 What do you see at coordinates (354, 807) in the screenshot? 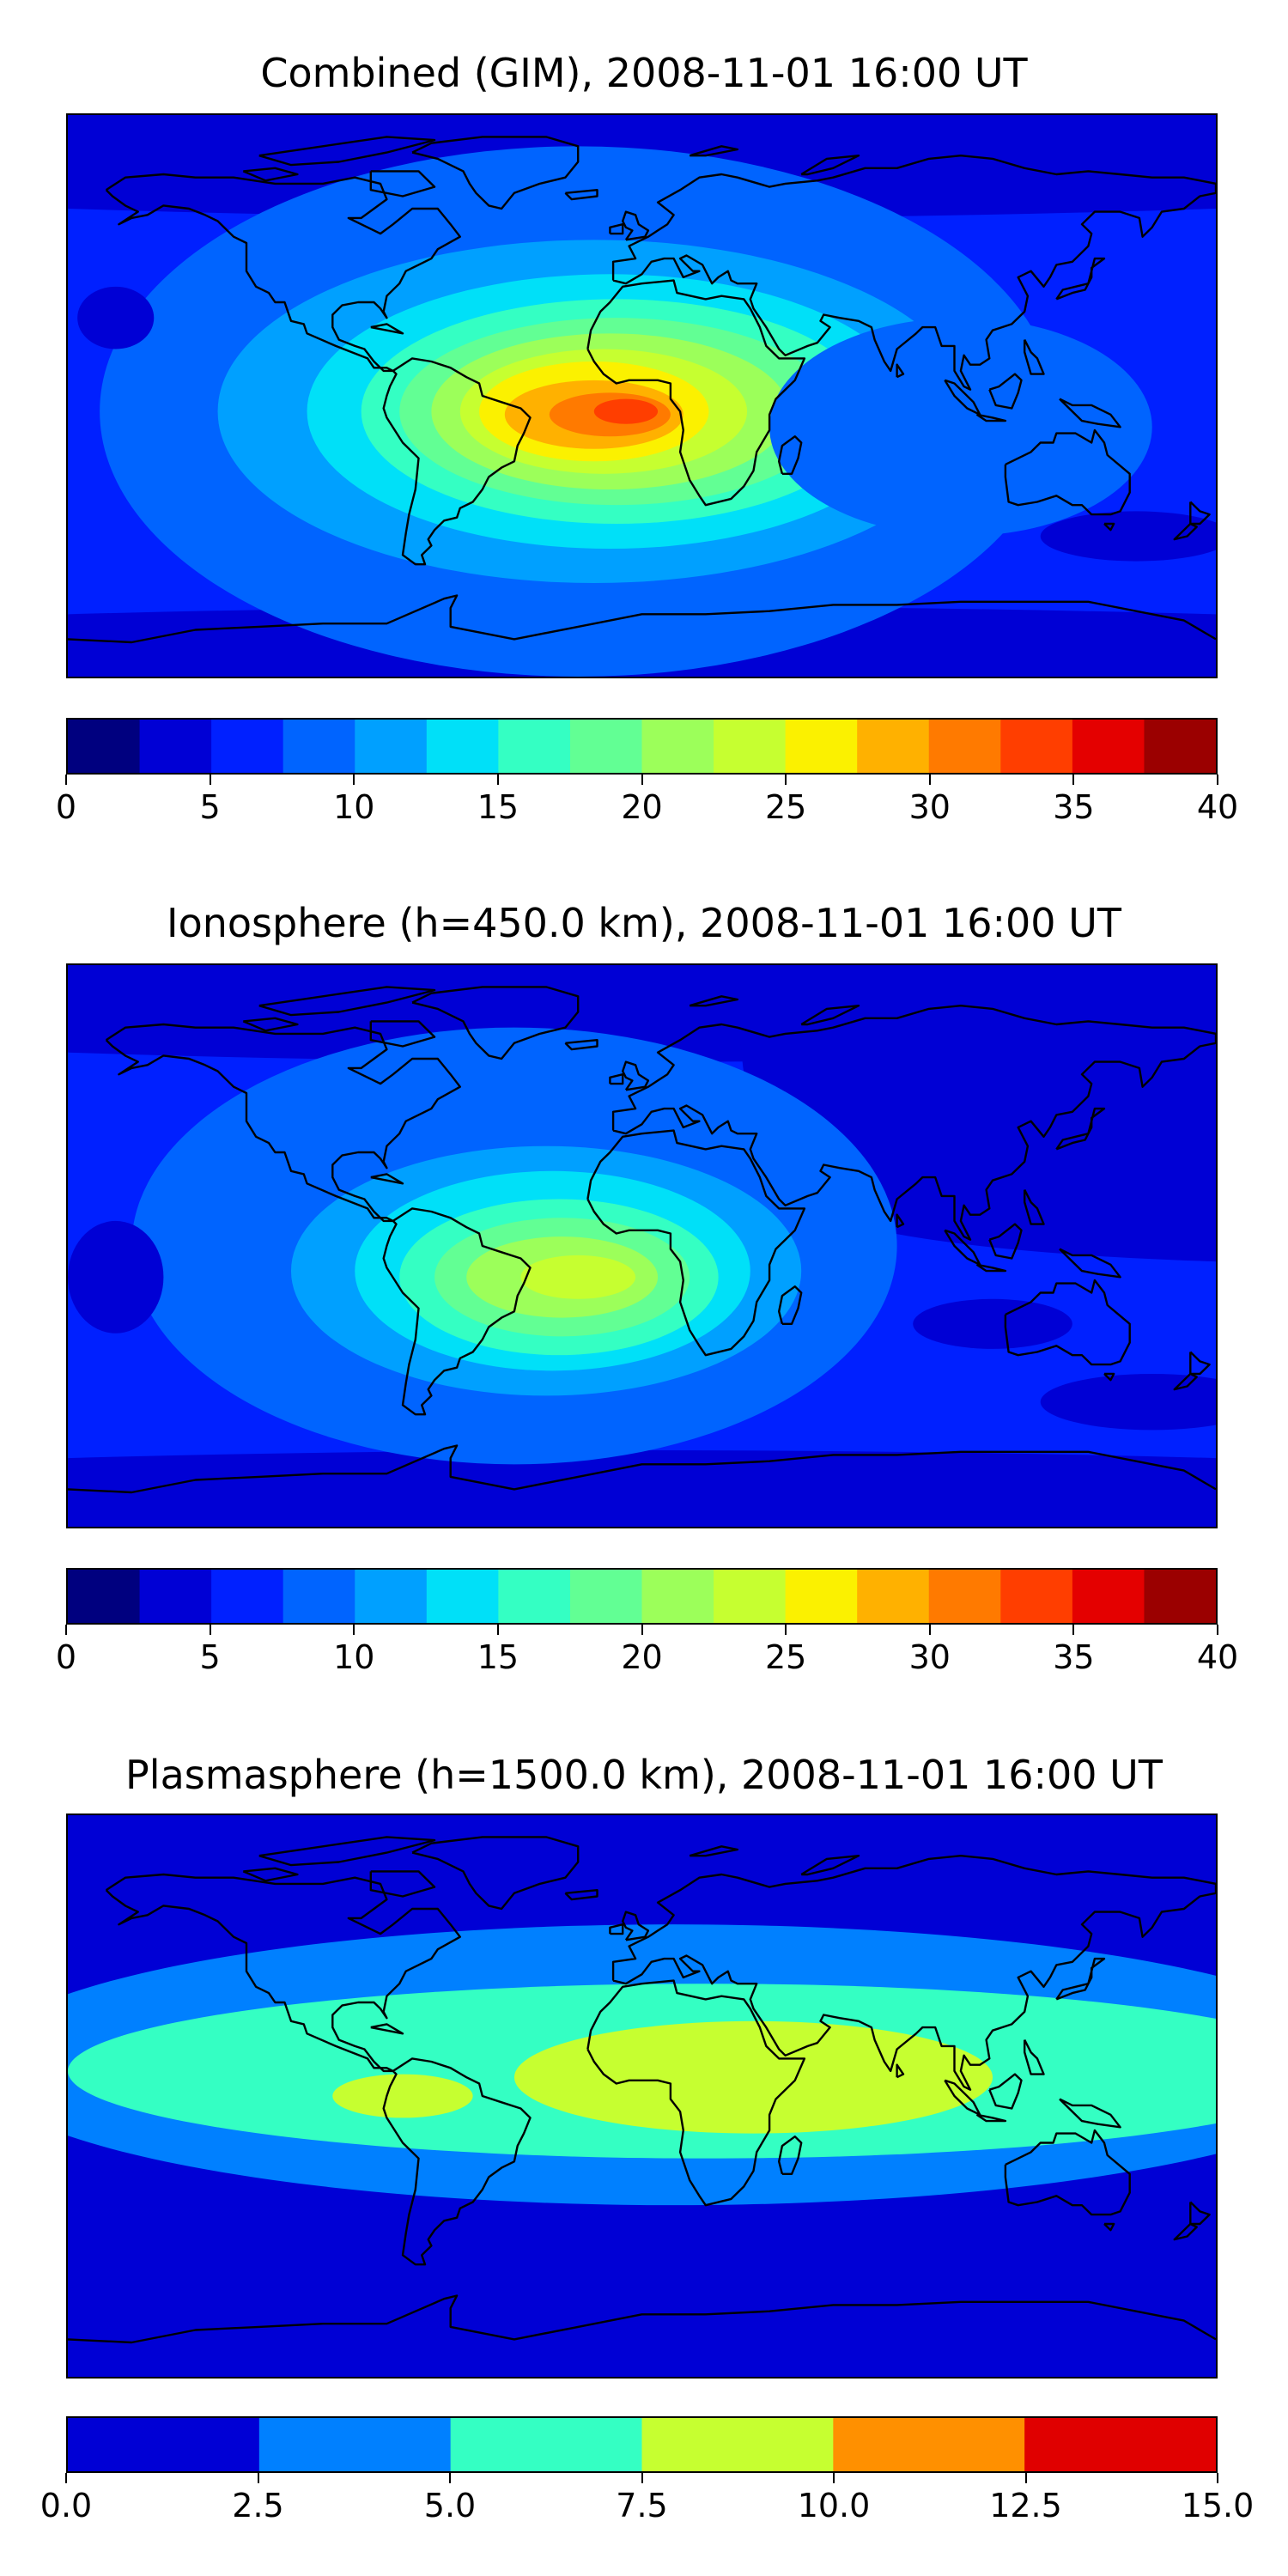
I see `colorbar-tick-label: 10` at bounding box center [354, 807].